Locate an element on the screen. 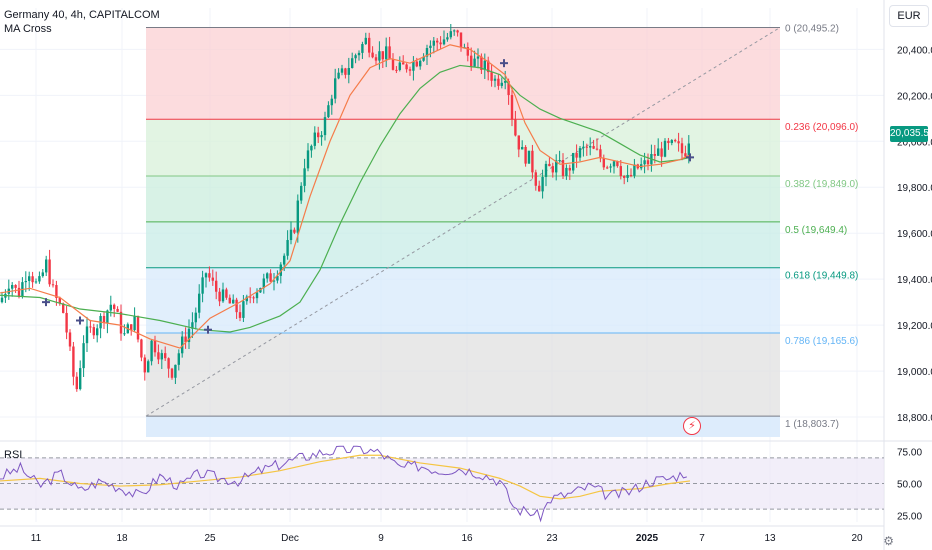 The height and width of the screenshot is (550, 932). y-tick-label: 19,200.0 is located at coordinates (914, 326).